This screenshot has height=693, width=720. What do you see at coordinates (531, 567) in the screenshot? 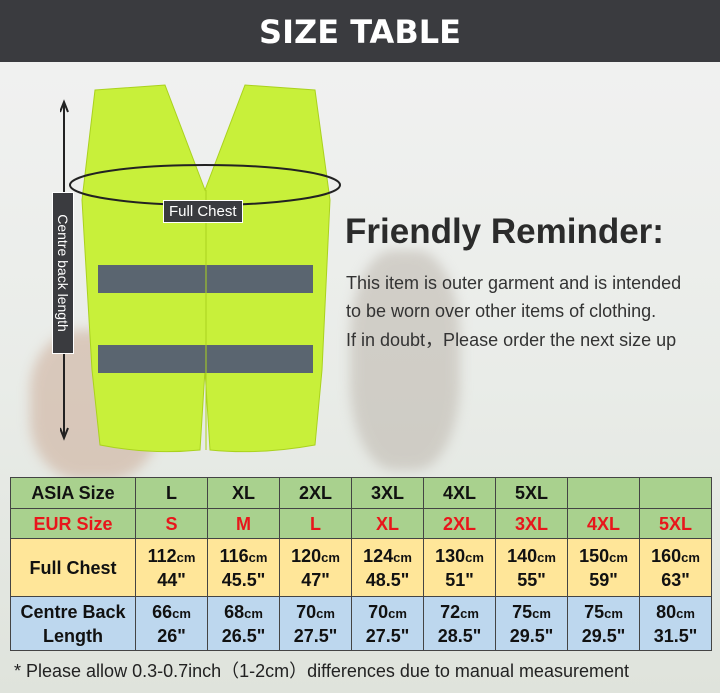
I see `measurement-cell: 140cm 55"` at bounding box center [531, 567].